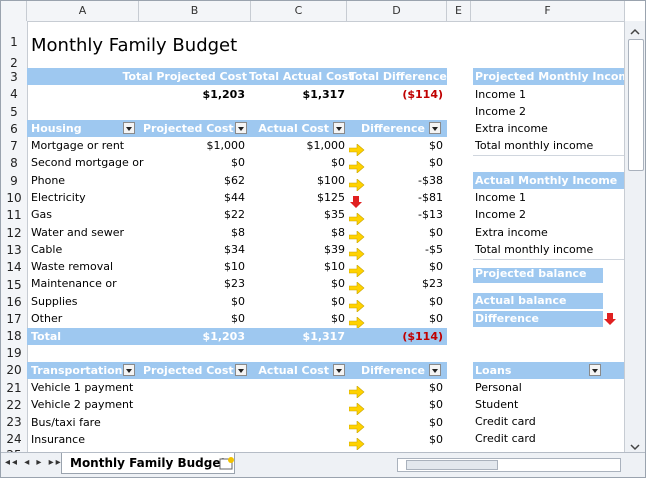  What do you see at coordinates (14, 353) in the screenshot?
I see `row-header-19: 19` at bounding box center [14, 353].